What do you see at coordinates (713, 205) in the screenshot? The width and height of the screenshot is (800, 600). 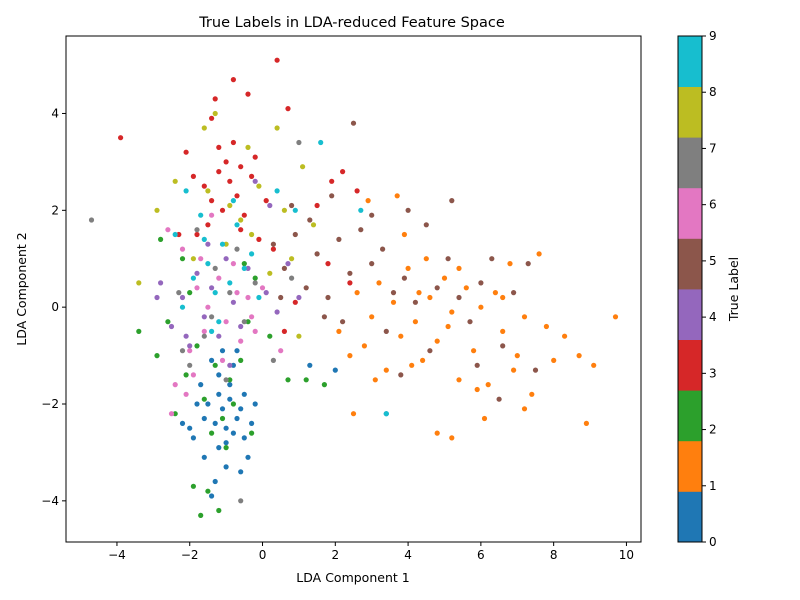 I see `colorbar-tick-label: 6` at bounding box center [713, 205].